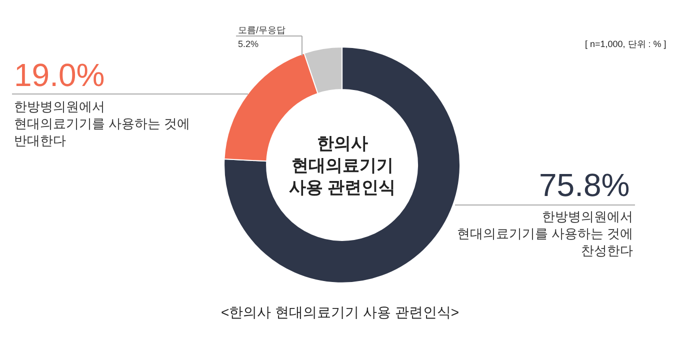 This screenshot has height=348, width=680. Describe the element at coordinates (584, 185) in the screenshot. I see `data-label: 75.8%` at that location.